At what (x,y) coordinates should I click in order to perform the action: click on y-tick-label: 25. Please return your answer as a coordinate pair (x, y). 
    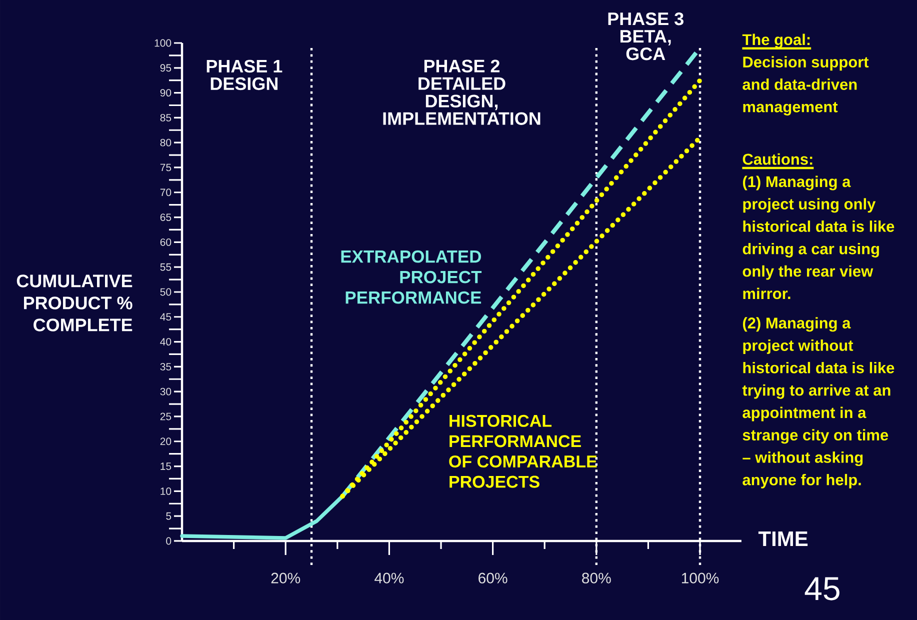
    Looking at the image, I should click on (166, 416).